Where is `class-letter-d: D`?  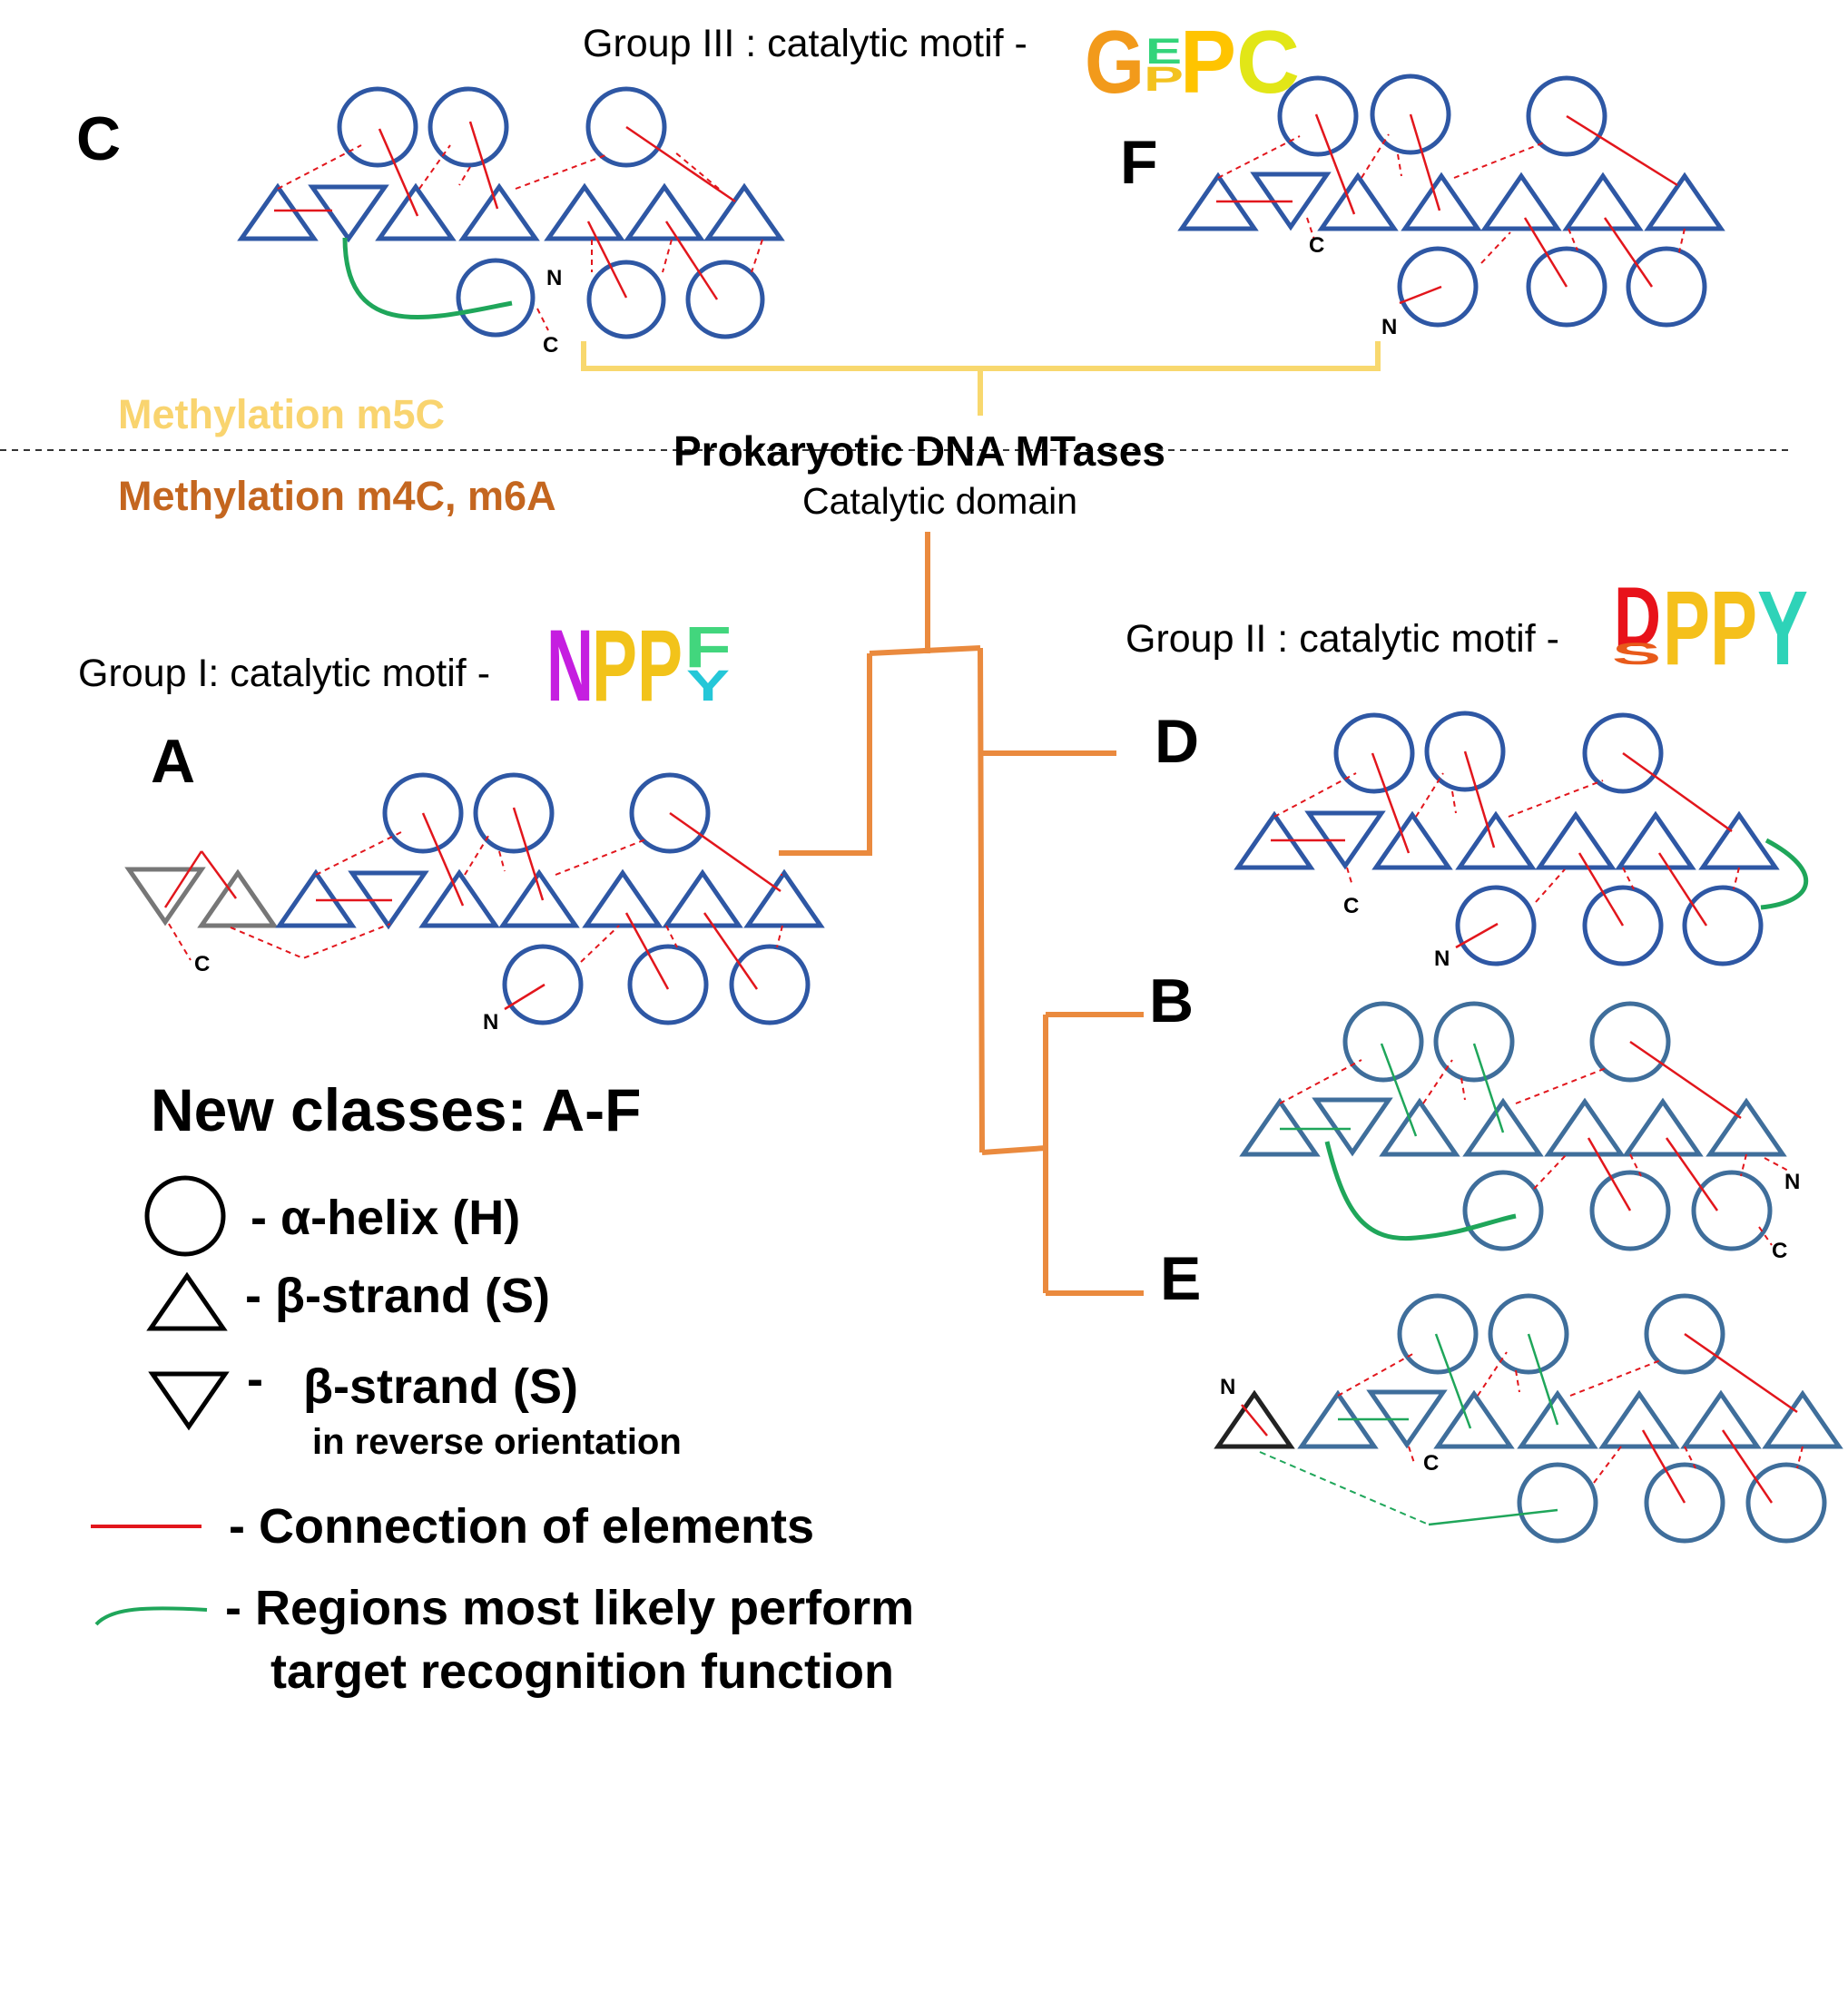
class-letter-d: D is located at coordinates (1177, 741).